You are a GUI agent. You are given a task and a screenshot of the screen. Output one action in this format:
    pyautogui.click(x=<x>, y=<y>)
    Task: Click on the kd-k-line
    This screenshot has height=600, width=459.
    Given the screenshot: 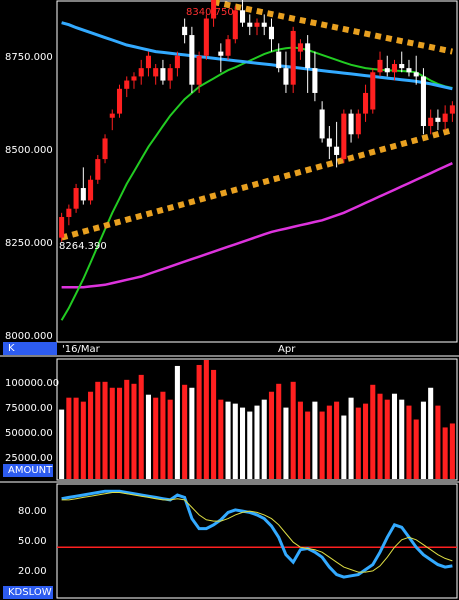 What is the action you would take?
    pyautogui.click(x=257, y=534)
    